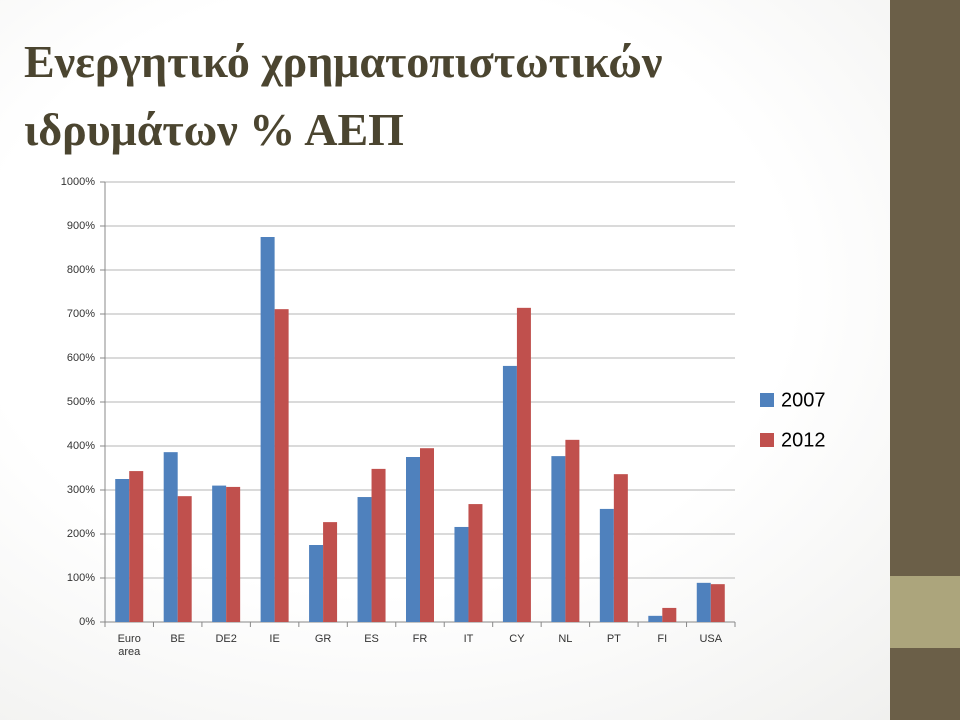 The image size is (960, 720). I want to click on x-tick-label: IE, so click(274, 639).